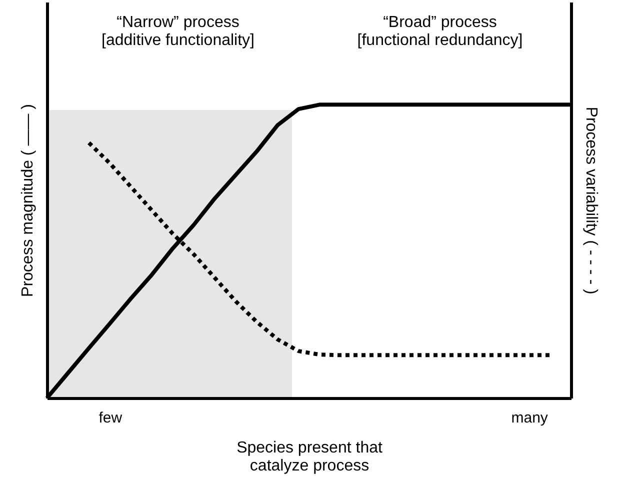 Image resolution: width=617 pixels, height=481 pixels. I want to click on x-tick-label: few, so click(110, 418).